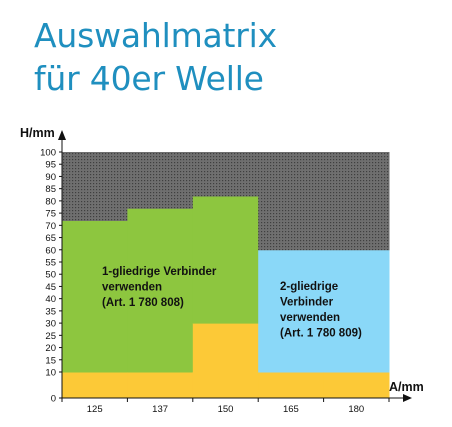 Image resolution: width=452 pixels, height=427 pixels. What do you see at coordinates (50, 275) in the screenshot?
I see `y-tick-label-50: 50` at bounding box center [50, 275].